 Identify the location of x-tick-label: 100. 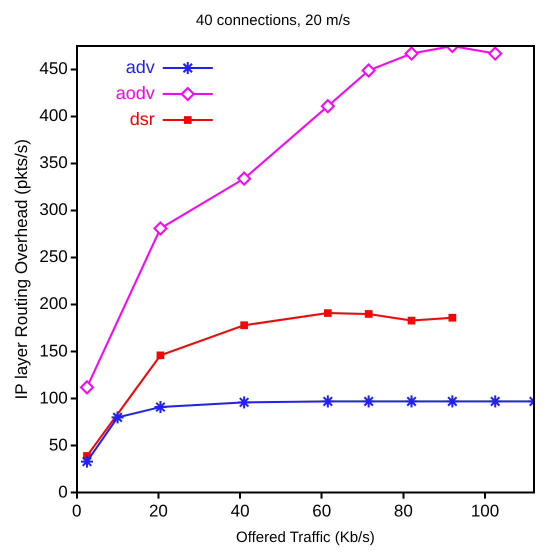
(485, 510).